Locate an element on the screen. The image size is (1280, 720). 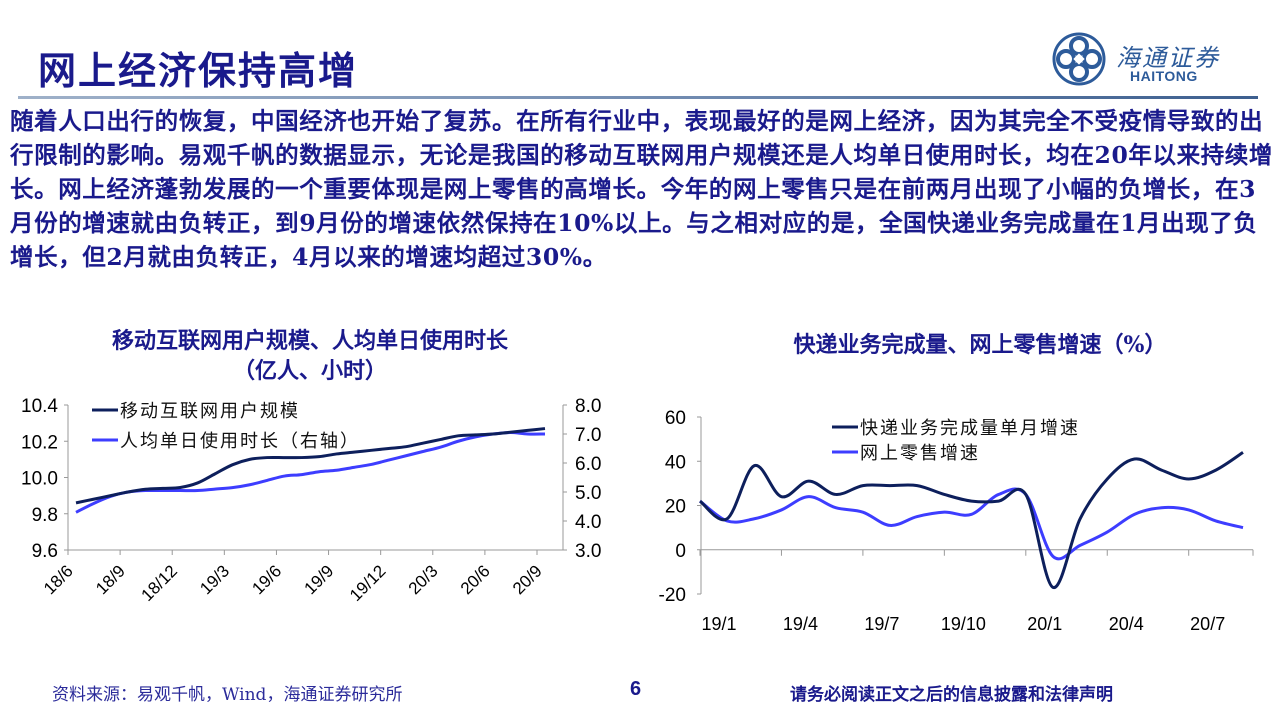
x-tick-label: 19/4 is located at coordinates (800, 624).